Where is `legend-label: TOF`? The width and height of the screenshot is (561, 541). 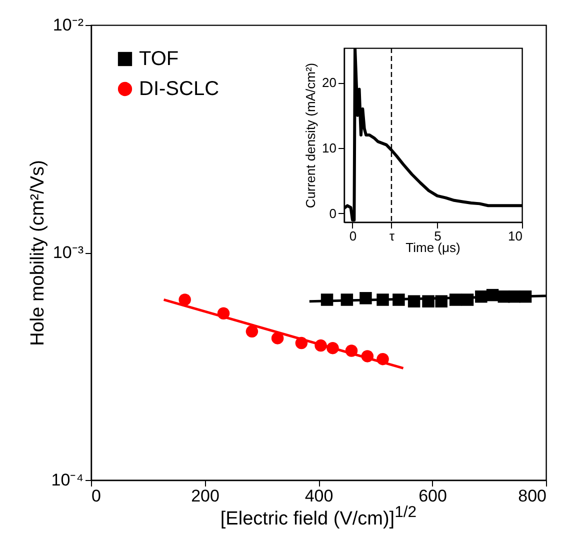
legend-label: TOF is located at coordinates (159, 59).